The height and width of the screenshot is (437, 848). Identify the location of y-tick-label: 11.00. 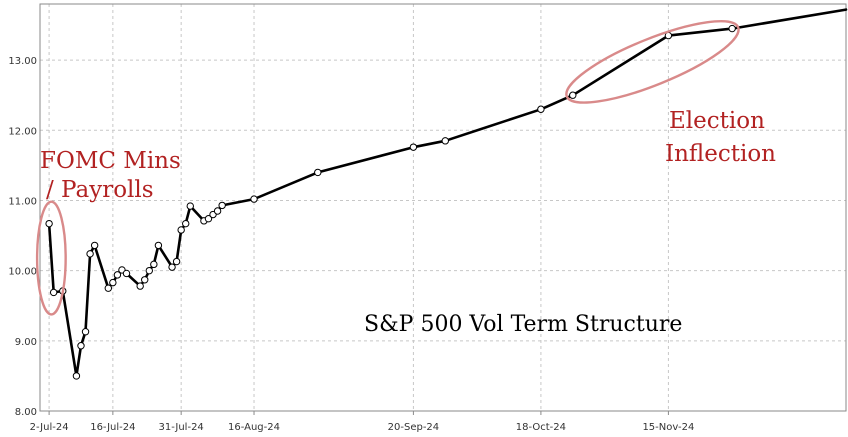
(22, 201).